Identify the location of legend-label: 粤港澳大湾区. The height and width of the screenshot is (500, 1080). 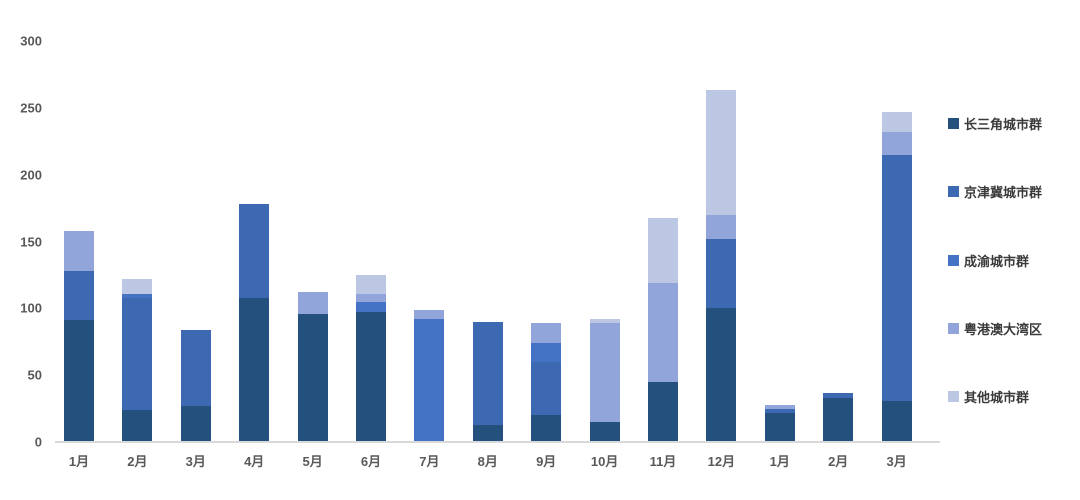
(1003, 329).